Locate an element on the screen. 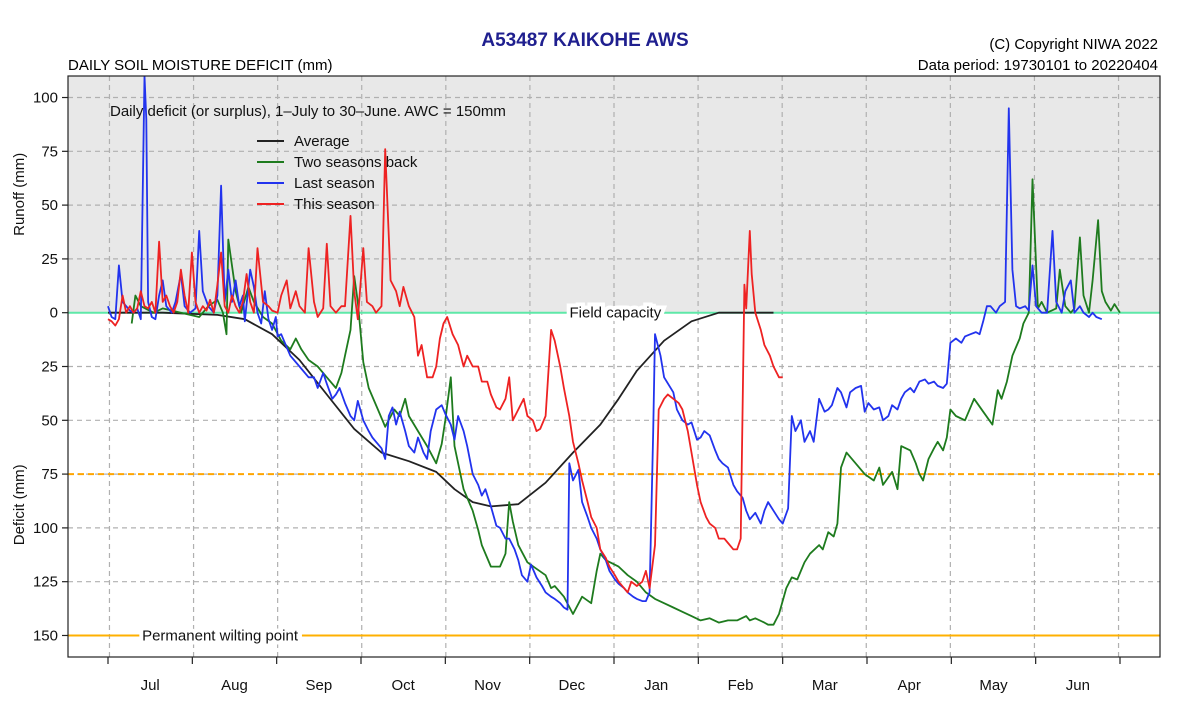  data-period-text: Data period: 19730101 to 20220404 is located at coordinates (1037, 65).